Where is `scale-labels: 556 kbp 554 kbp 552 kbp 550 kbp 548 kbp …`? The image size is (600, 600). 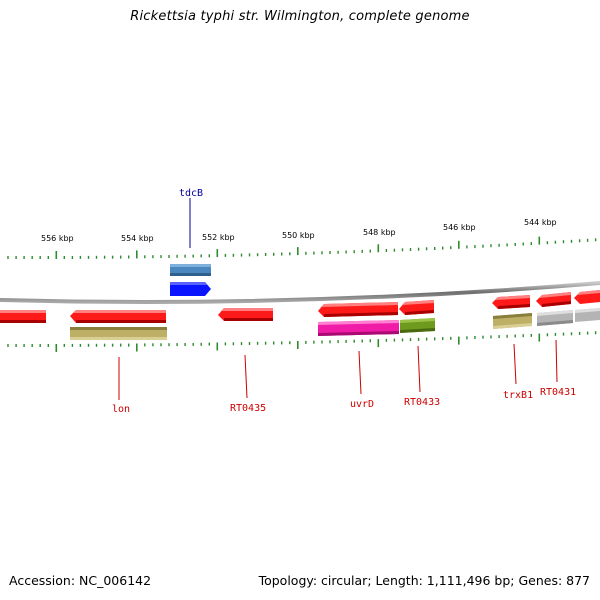
scale-labels: 556 kbp 554 kbp 552 kbp 550 kbp 548 kbp … is located at coordinates (299, 230).